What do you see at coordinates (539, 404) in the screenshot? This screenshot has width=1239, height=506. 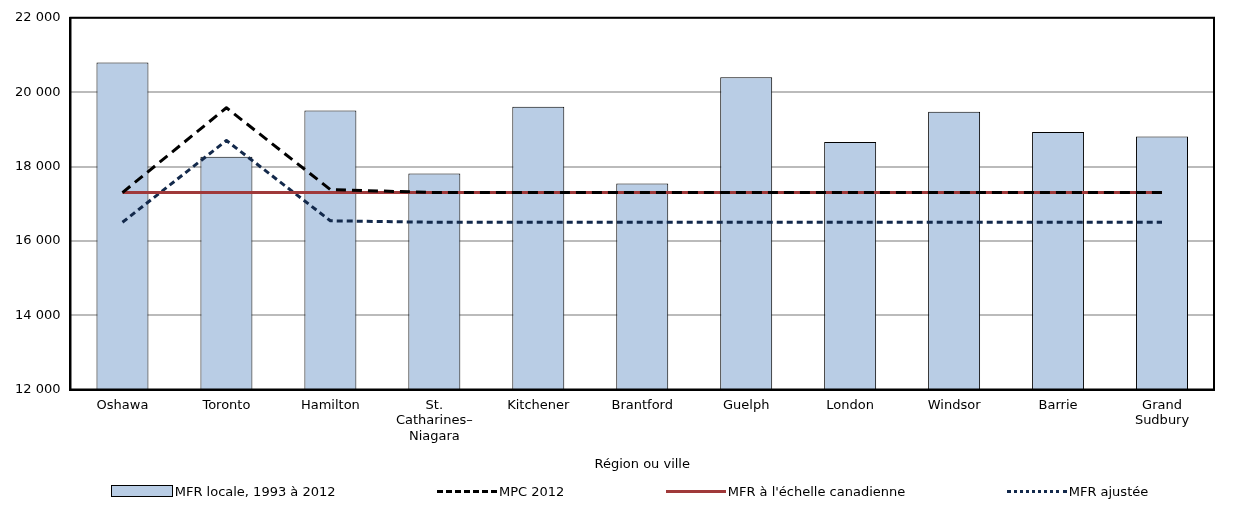 I see `x-tick-label: Kitchener` at bounding box center [539, 404].